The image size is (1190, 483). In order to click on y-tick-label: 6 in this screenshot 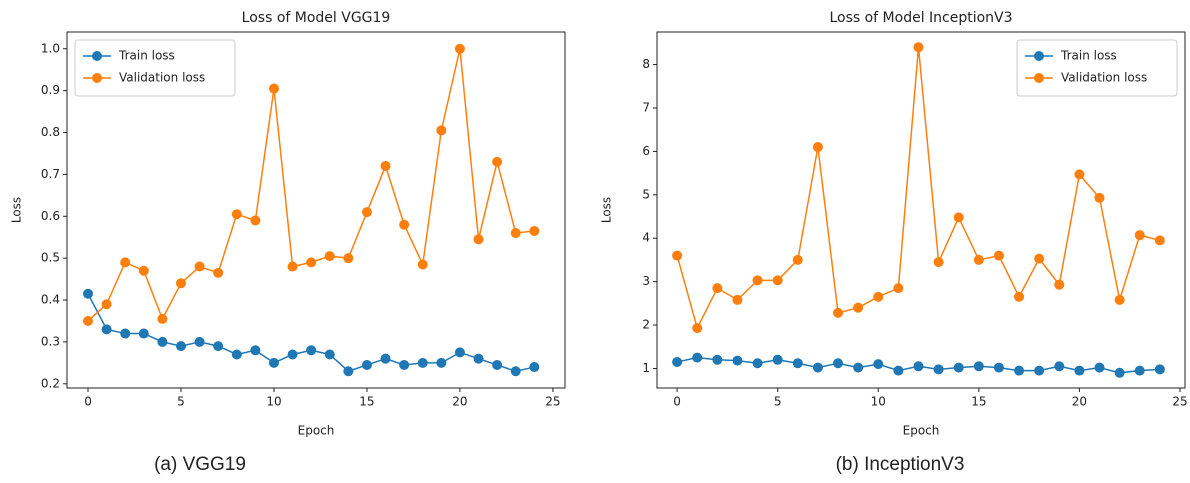, I will do `click(646, 151)`.